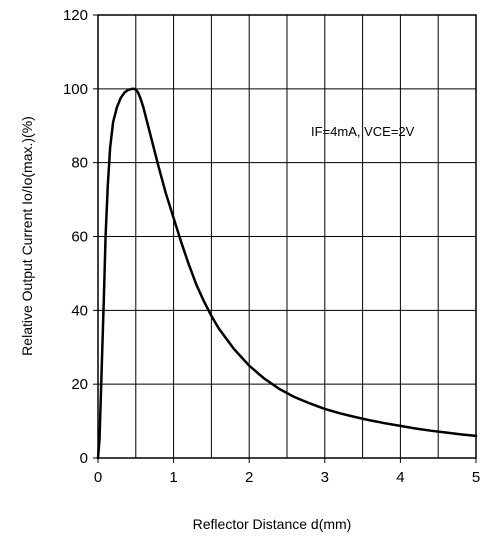 The width and height of the screenshot is (482, 543). Describe the element at coordinates (272, 524) in the screenshot. I see `x-axis-label: Reflector Distance d(mm)` at that location.